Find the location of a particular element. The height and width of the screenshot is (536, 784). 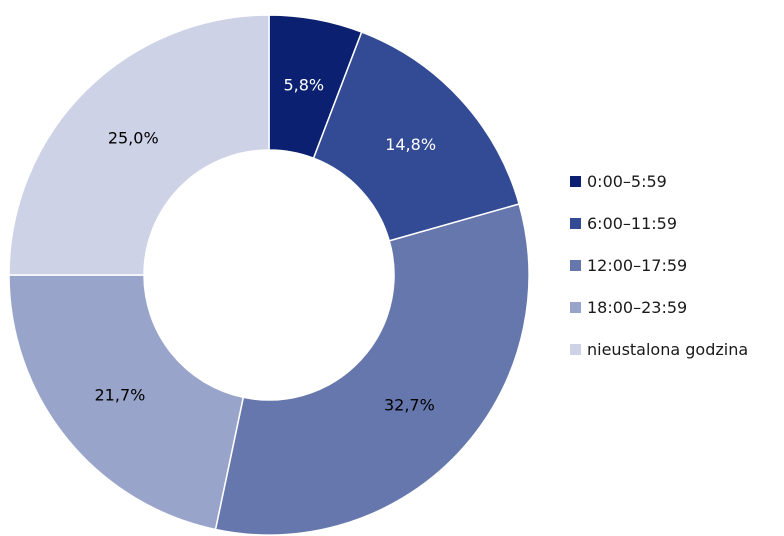

legend-item-3: 12:00–17:59 is located at coordinates (659, 265).